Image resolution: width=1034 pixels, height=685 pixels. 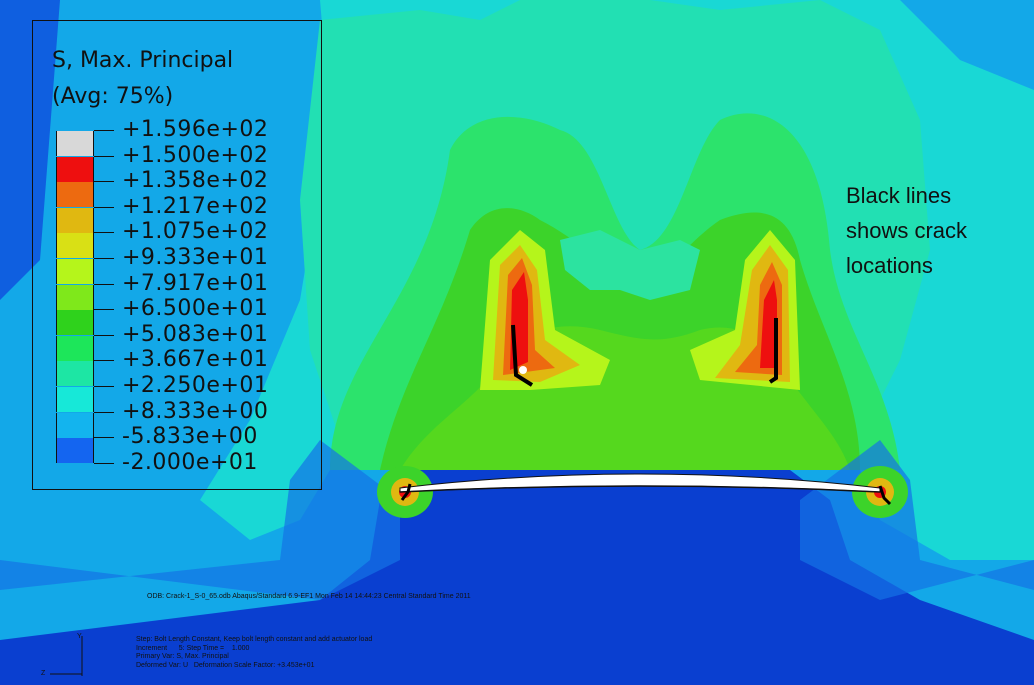 I want to click on primary-var-line: Primary Var: S, Max. Principal, so click(x=182, y=656).